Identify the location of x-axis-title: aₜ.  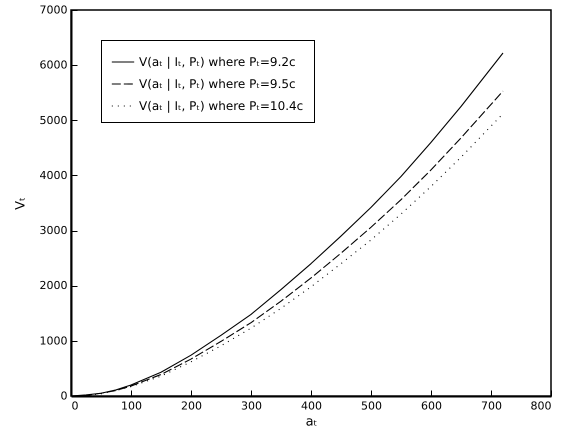
(312, 422).